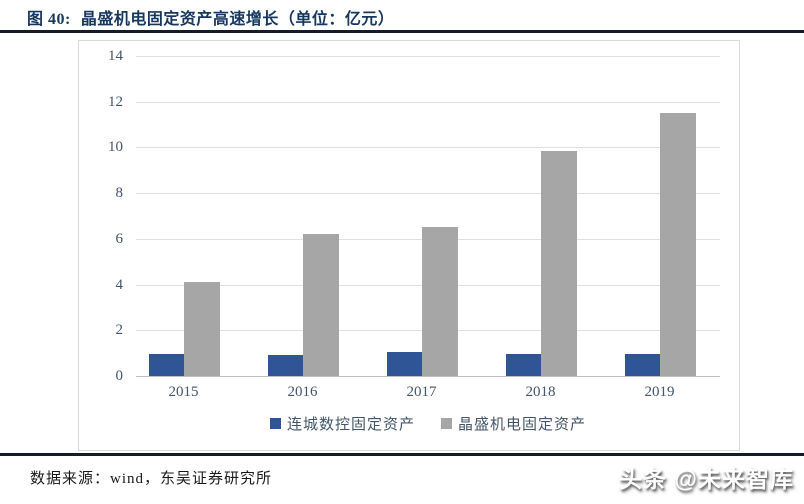  What do you see at coordinates (151, 479) in the screenshot?
I see `source-note: 数据来源：wind，东吴证券研究所` at bounding box center [151, 479].